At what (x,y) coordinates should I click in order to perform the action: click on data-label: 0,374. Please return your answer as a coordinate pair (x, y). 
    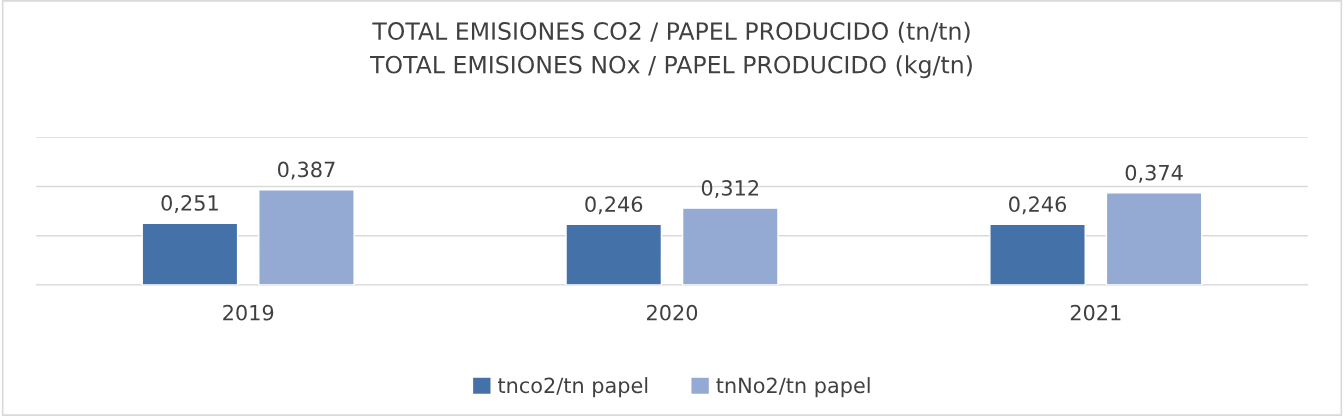
    Looking at the image, I should click on (1154, 173).